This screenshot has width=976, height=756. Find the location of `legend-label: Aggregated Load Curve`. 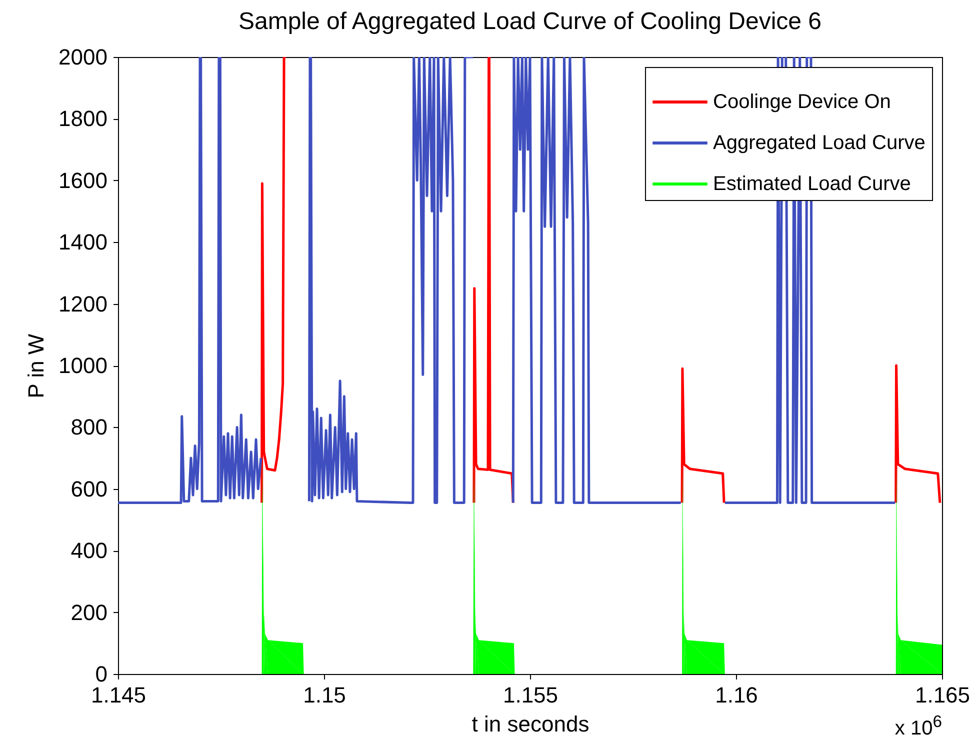

legend-label: Aggregated Load Curve is located at coordinates (819, 143).